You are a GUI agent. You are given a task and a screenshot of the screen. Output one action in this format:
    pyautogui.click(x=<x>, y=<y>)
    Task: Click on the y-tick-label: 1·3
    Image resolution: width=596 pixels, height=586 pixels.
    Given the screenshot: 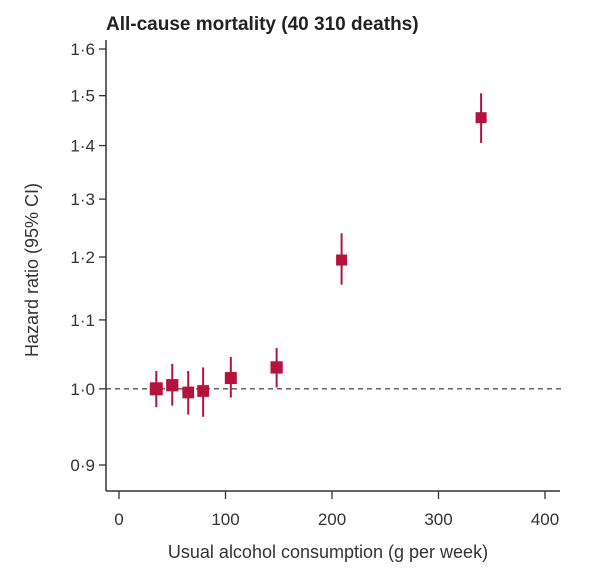 What is the action you would take?
    pyautogui.click(x=82, y=199)
    